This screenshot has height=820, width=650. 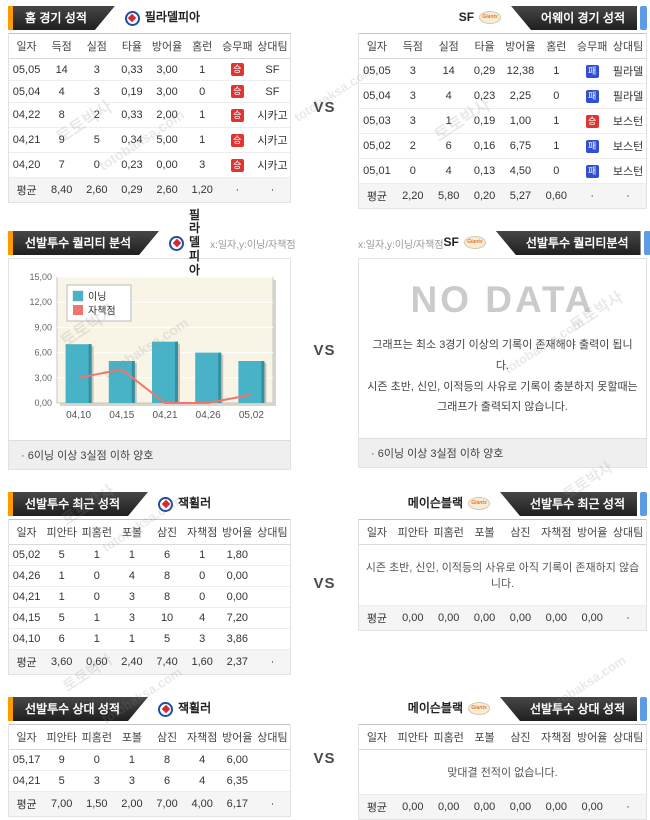 What do you see at coordinates (149, 165) in the screenshot?
I see `table-row: 04,20 7 0 0,23 0,00 3 승 시카고` at bounding box center [149, 165].